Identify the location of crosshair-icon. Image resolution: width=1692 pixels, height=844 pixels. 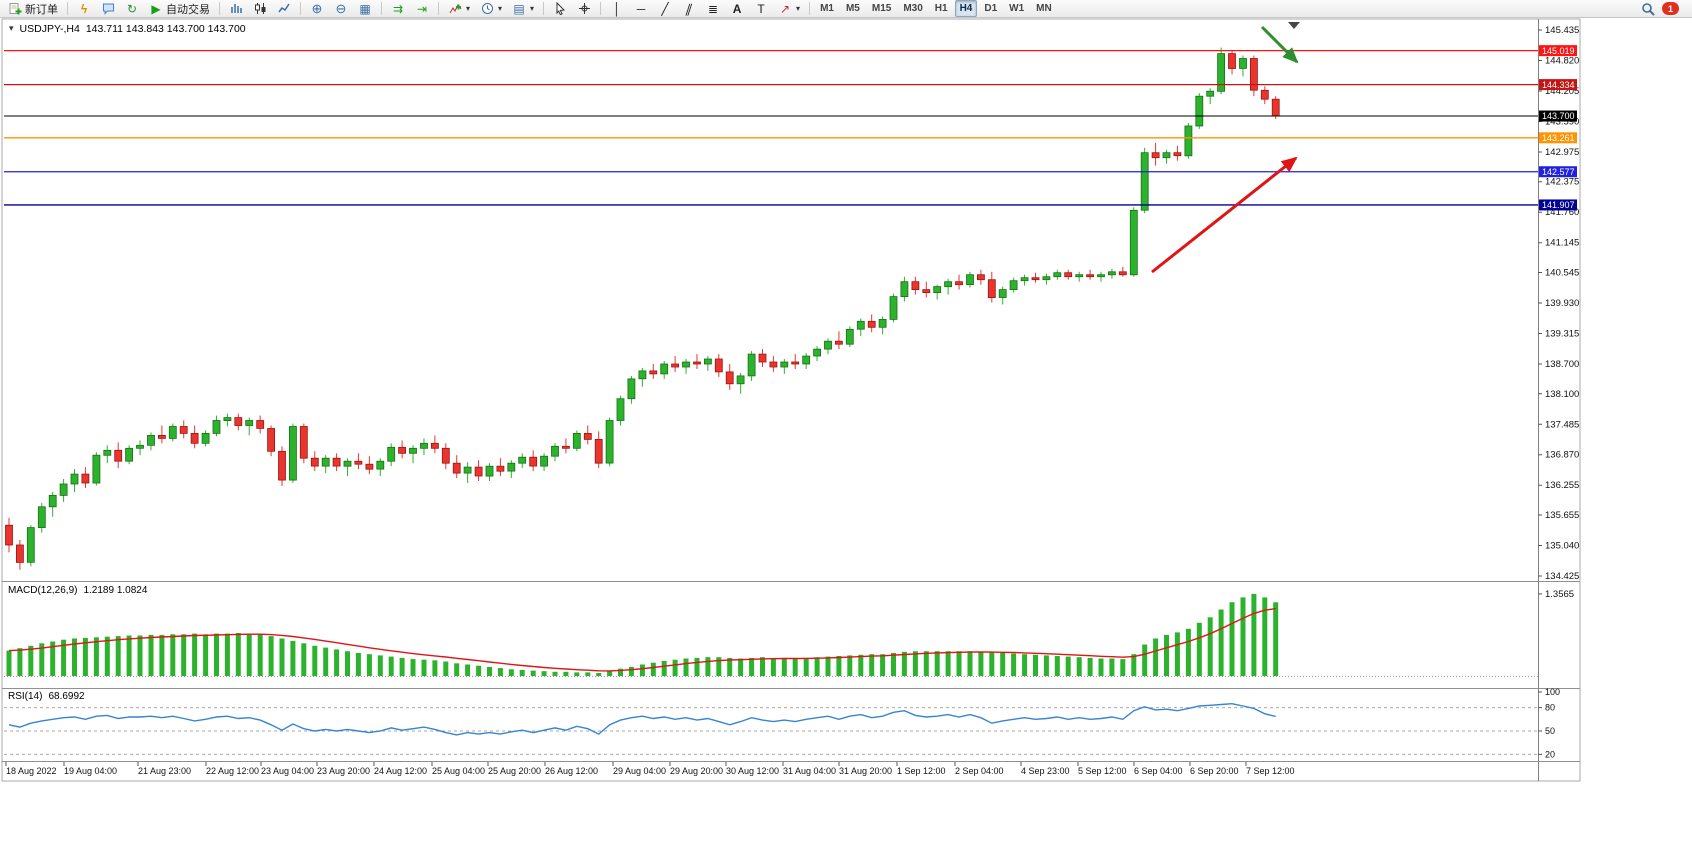
(584, 9).